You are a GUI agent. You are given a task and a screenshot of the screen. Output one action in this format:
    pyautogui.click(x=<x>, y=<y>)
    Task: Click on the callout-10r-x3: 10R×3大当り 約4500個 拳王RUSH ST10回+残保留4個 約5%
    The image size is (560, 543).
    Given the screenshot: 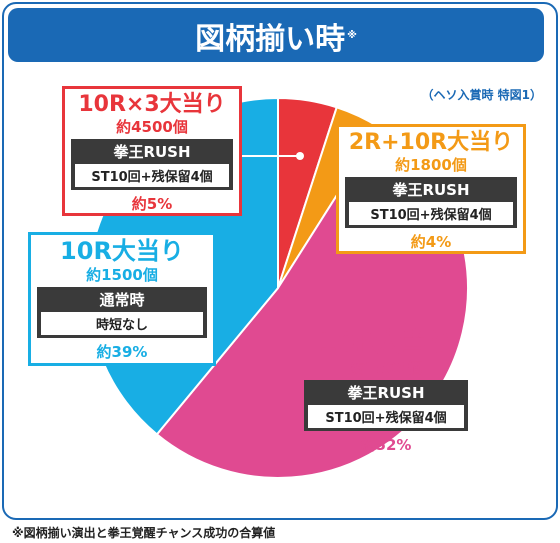 What is the action you would take?
    pyautogui.click(x=152, y=151)
    